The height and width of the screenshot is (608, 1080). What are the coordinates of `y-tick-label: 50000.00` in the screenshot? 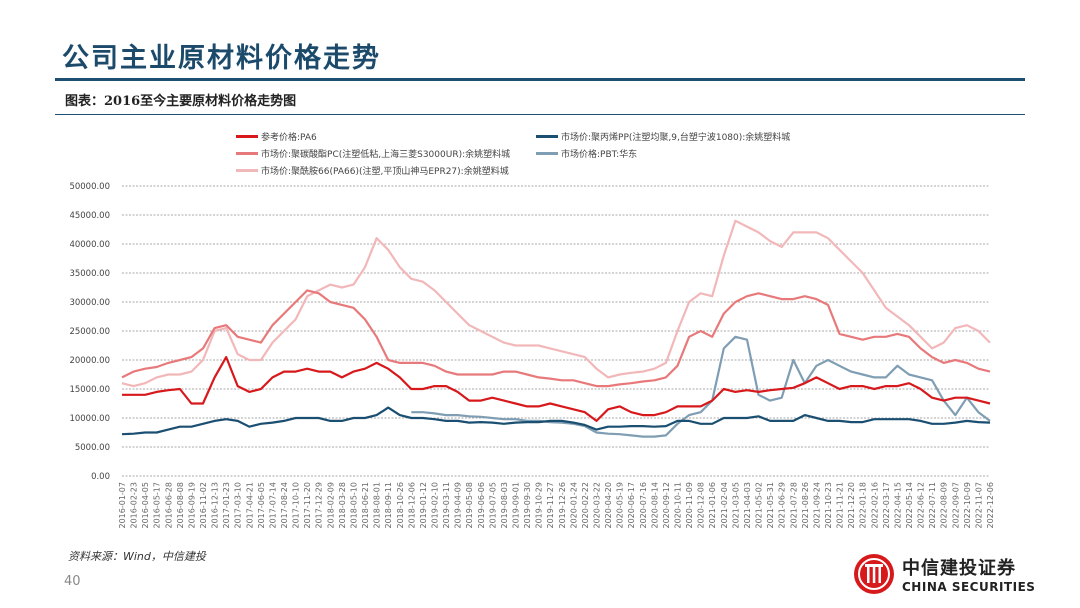 It's located at (89, 187).